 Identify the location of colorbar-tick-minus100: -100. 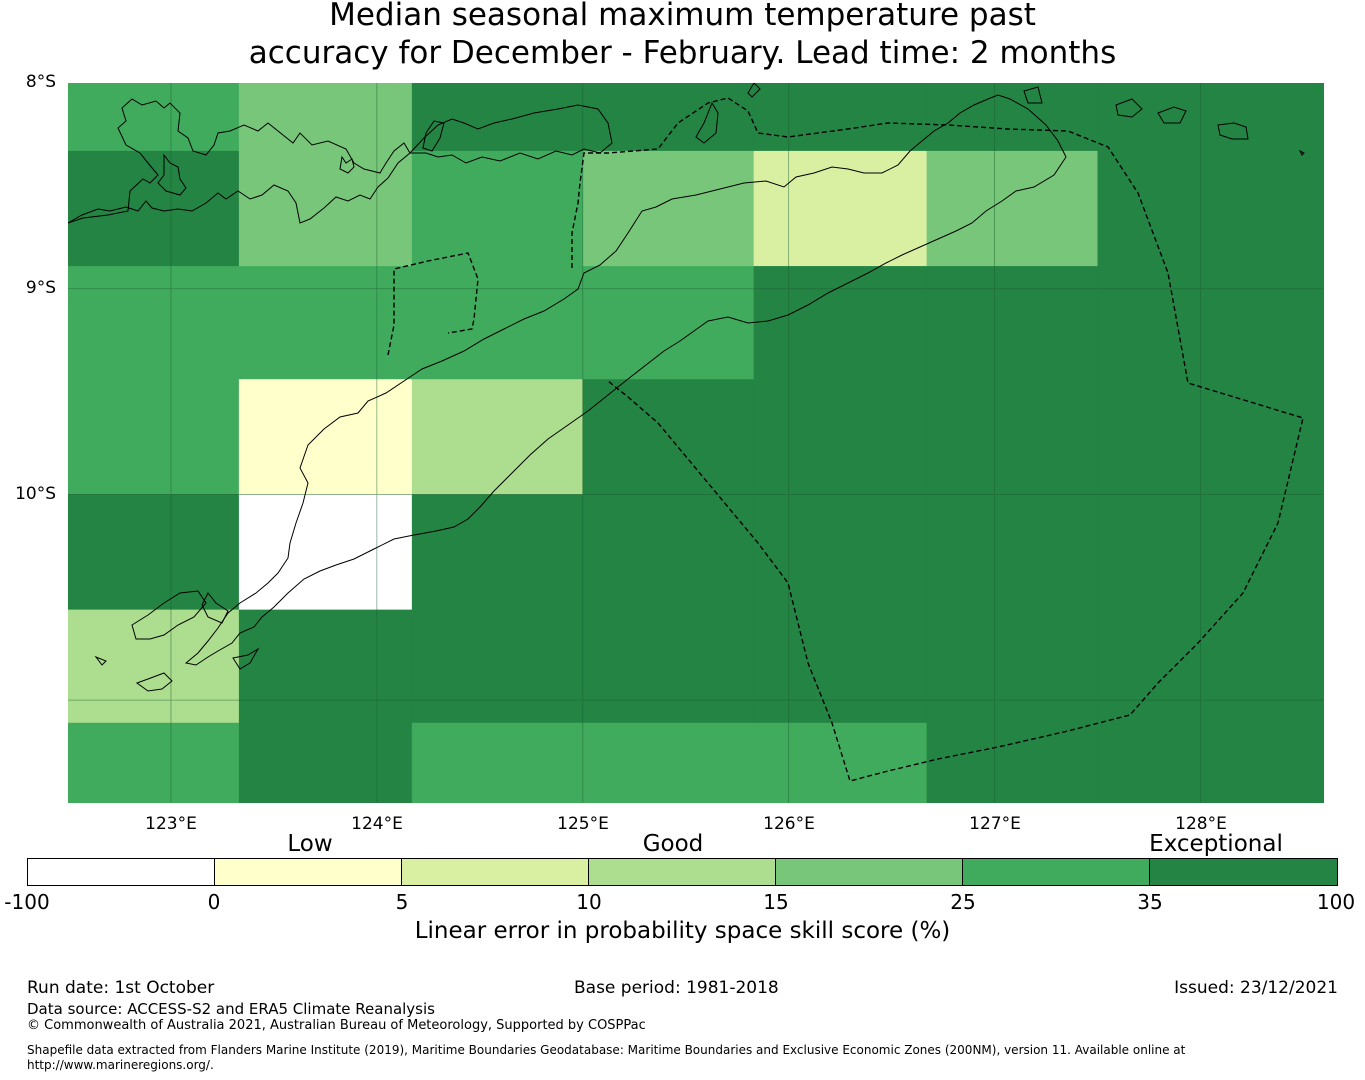
(27, 902).